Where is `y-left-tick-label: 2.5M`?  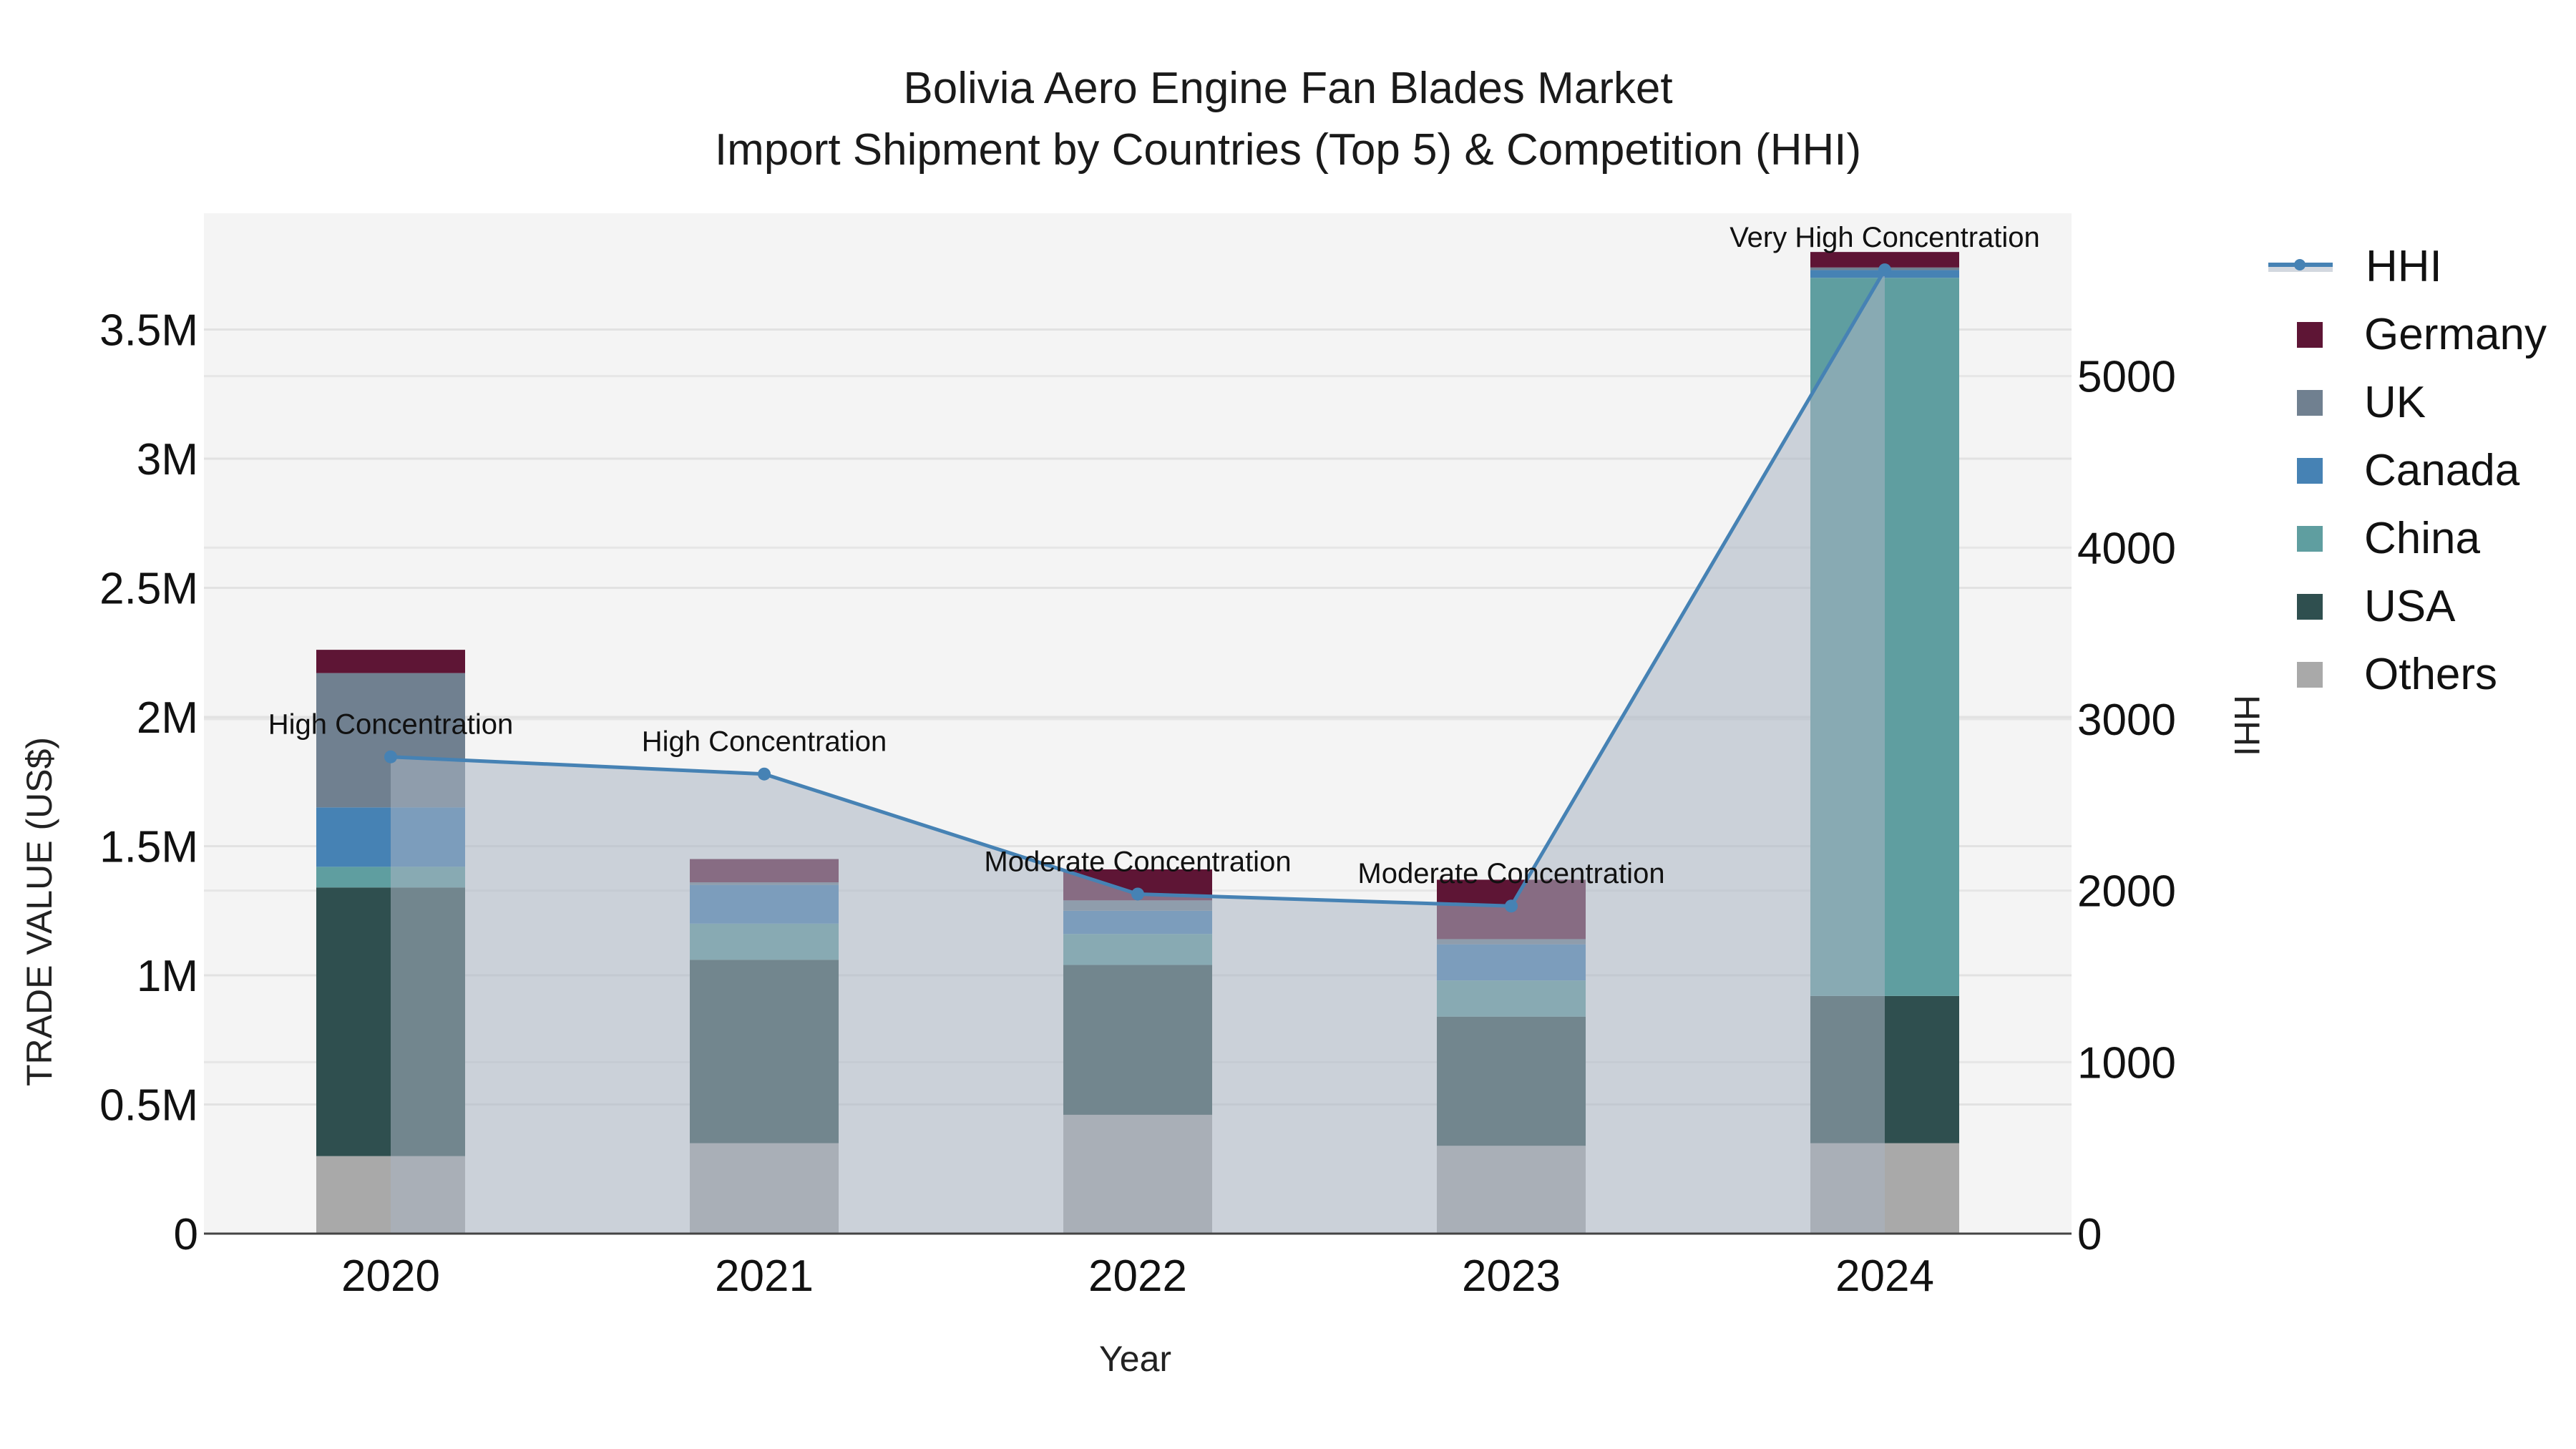 y-left-tick-label: 2.5M is located at coordinates (148, 588).